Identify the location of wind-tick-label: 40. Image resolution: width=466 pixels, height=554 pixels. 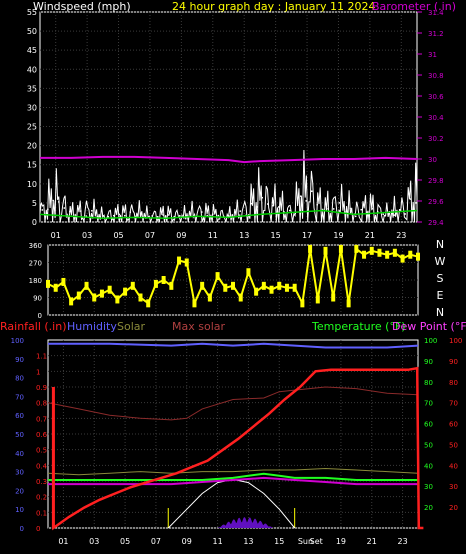
(32, 69).